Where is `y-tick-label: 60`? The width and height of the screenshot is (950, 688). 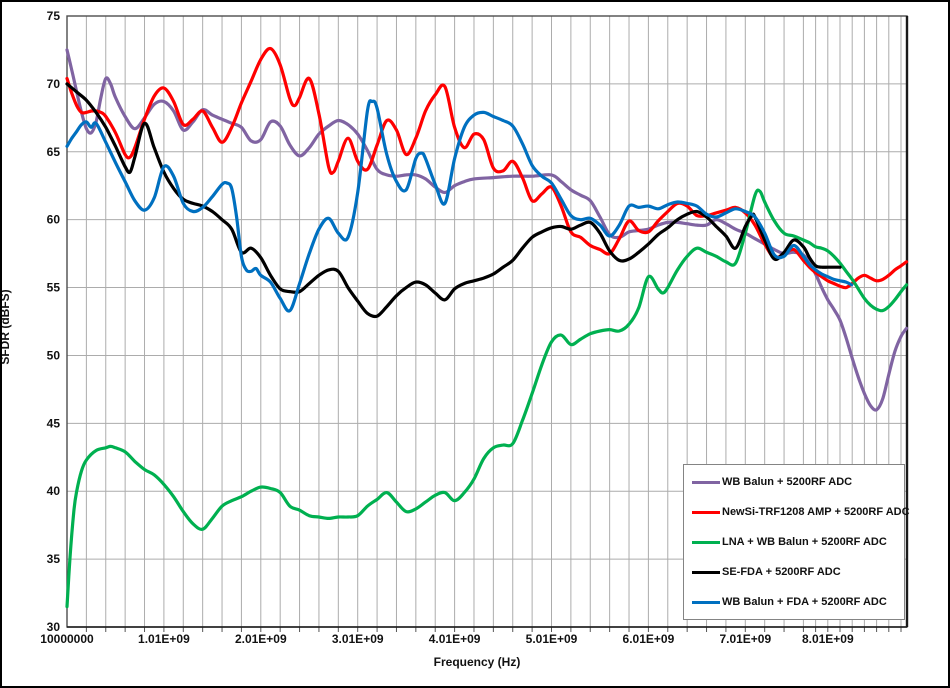 y-tick-label: 60 is located at coordinates (54, 220).